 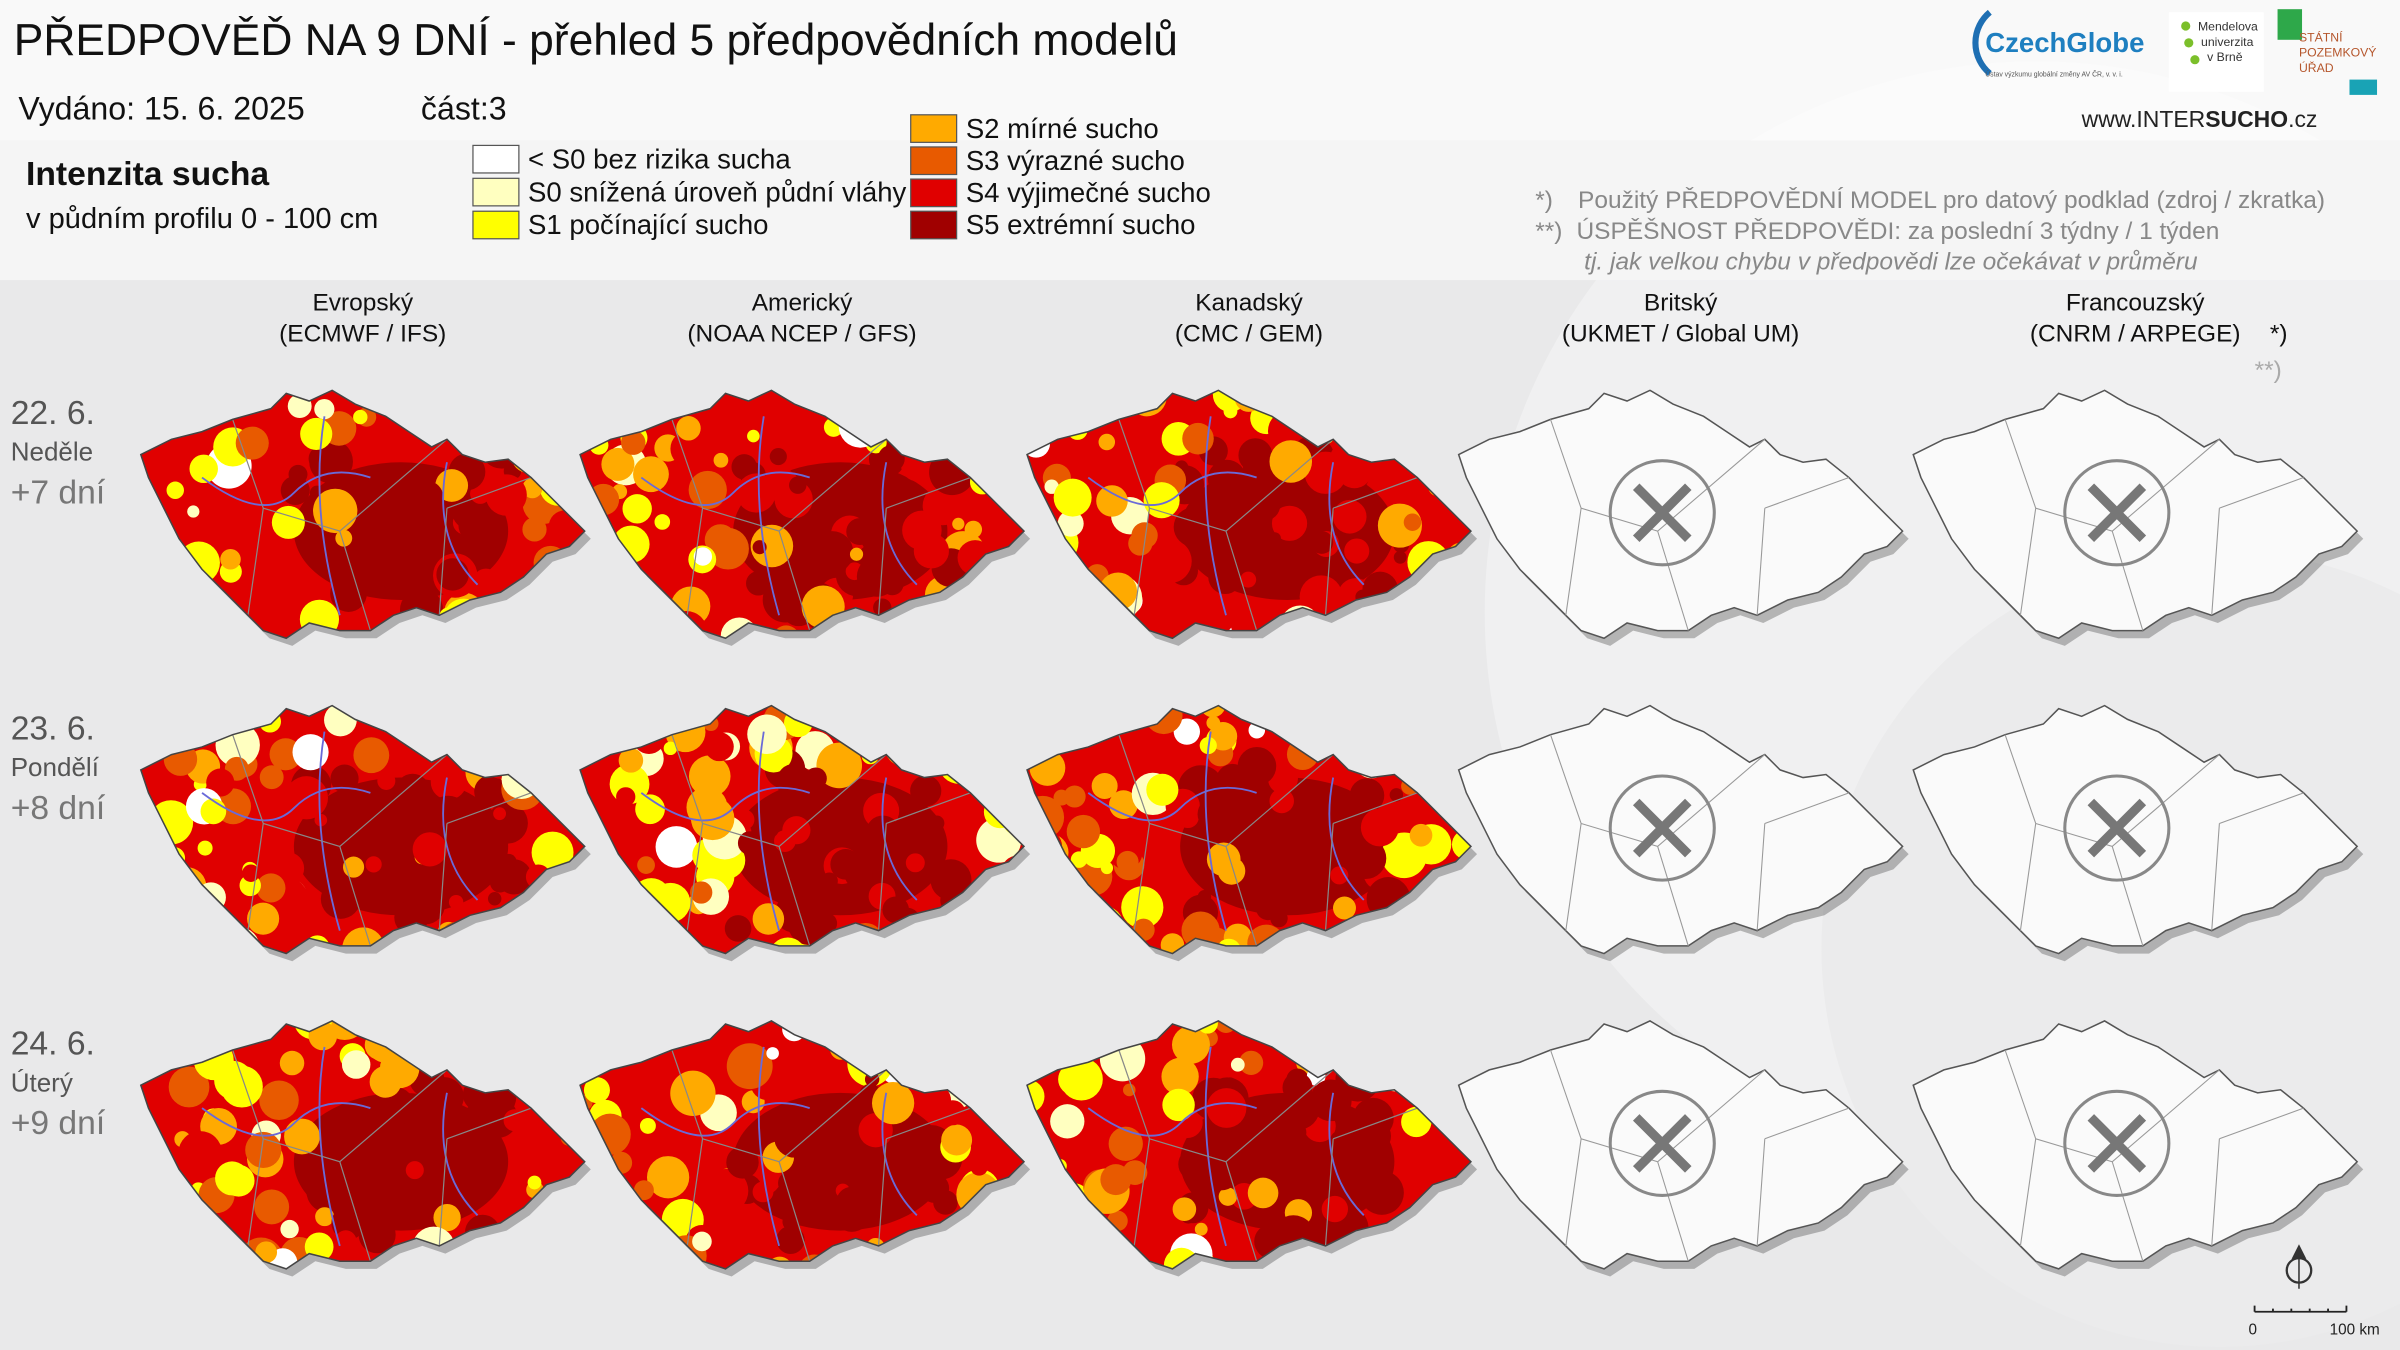 What do you see at coordinates (801, 333) in the screenshot?
I see `model-code: (NOAA NCEP / GFS)` at bounding box center [801, 333].